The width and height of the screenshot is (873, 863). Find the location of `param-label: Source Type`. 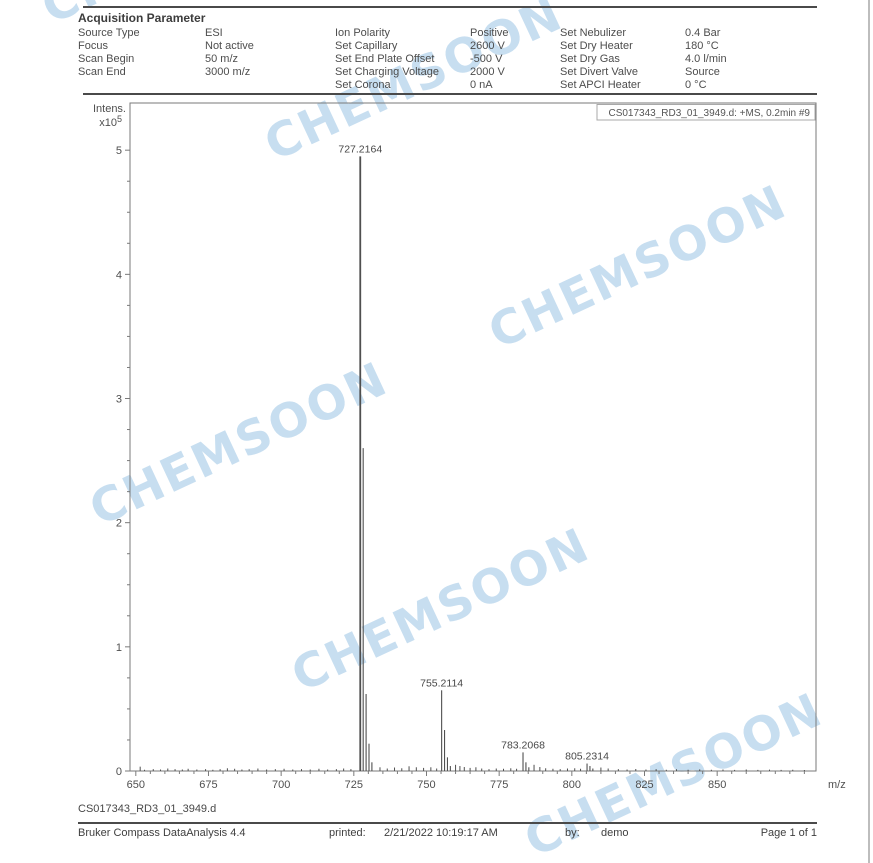

param-label: Source Type is located at coordinates (109, 33).